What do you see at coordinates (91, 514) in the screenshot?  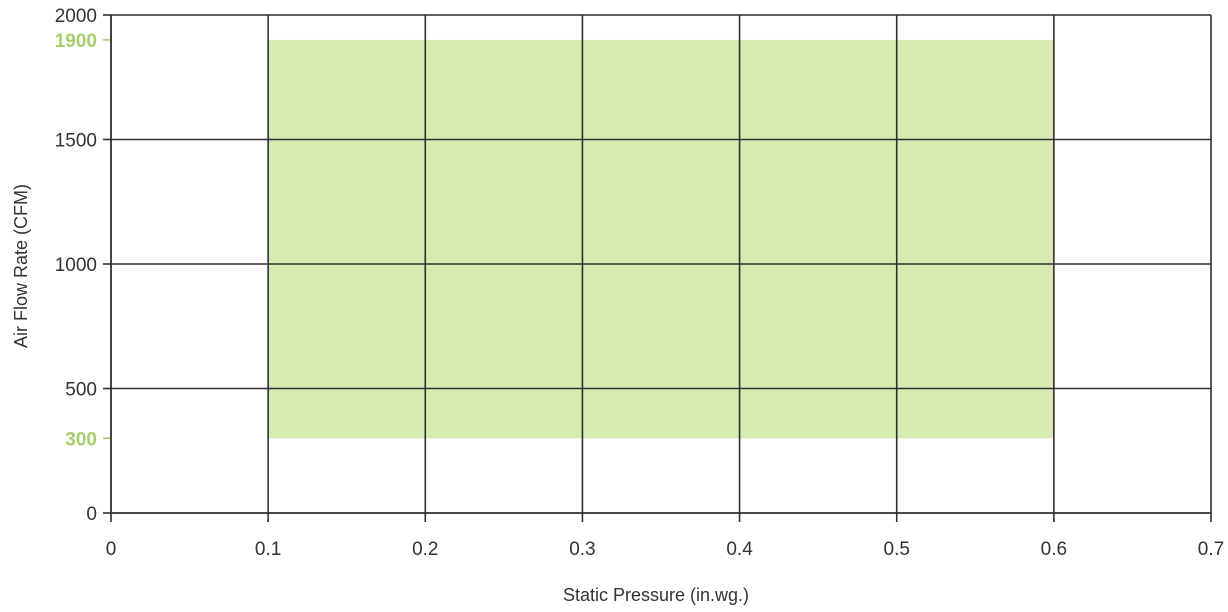 I see `y-tick-label: 0` at bounding box center [91, 514].